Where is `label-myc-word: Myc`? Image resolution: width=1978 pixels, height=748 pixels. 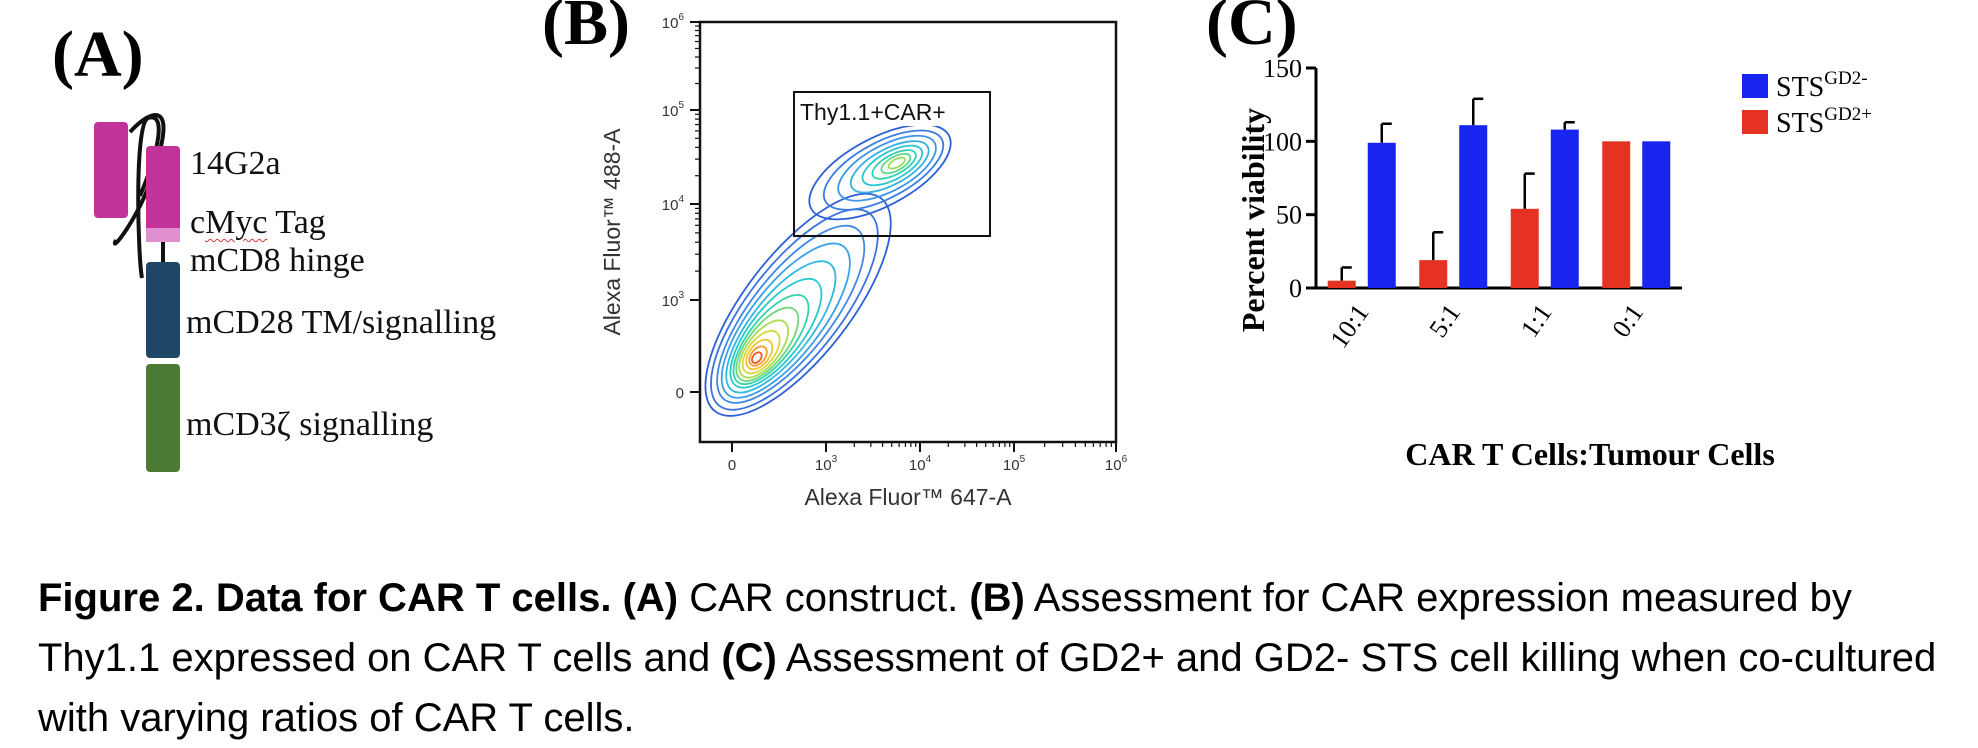
label-myc-word: Myc is located at coordinates (236, 222).